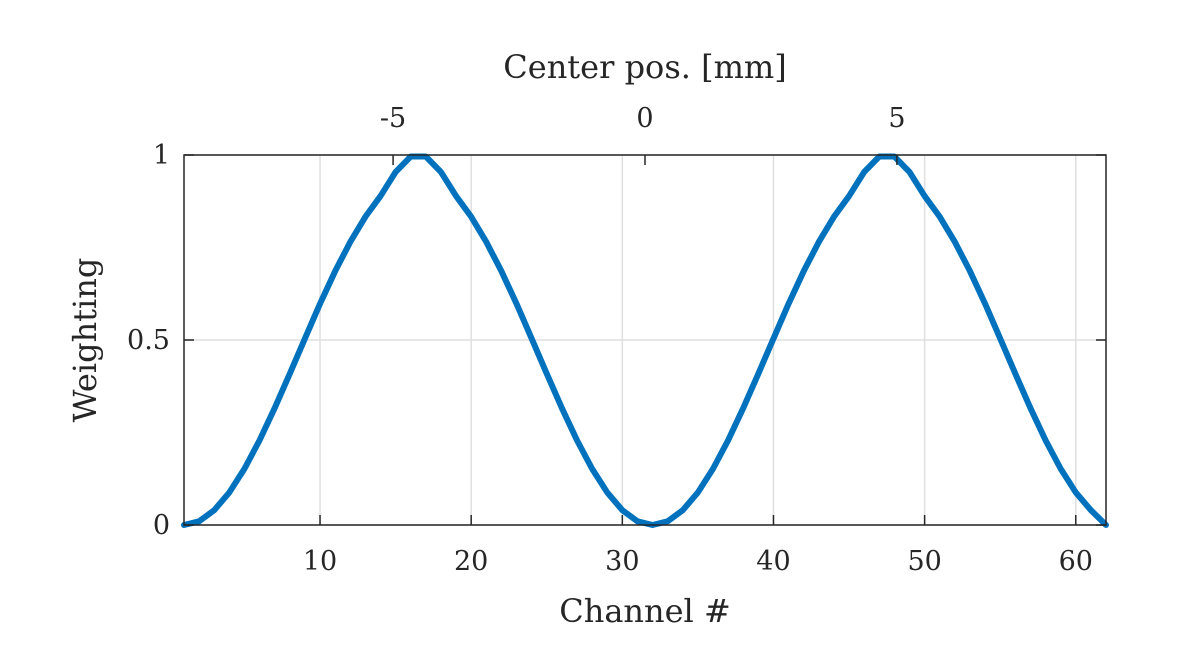  What do you see at coordinates (924, 561) in the screenshot?
I see `x-tick-label: 50` at bounding box center [924, 561].